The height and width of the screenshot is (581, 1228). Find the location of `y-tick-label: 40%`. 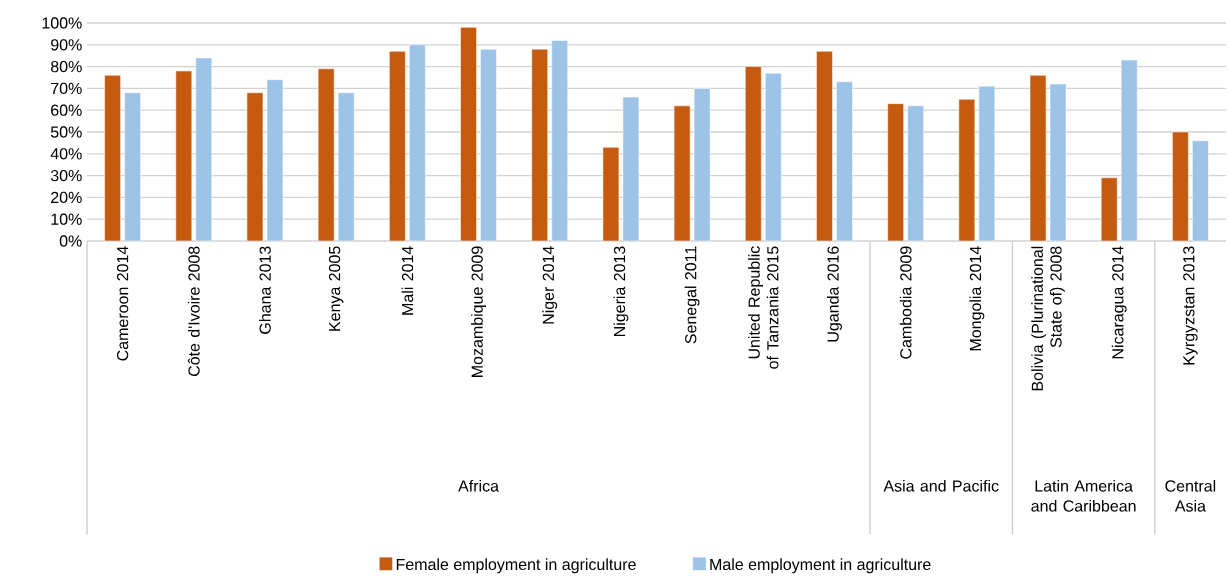

y-tick-label: 40% is located at coordinates (66, 154).